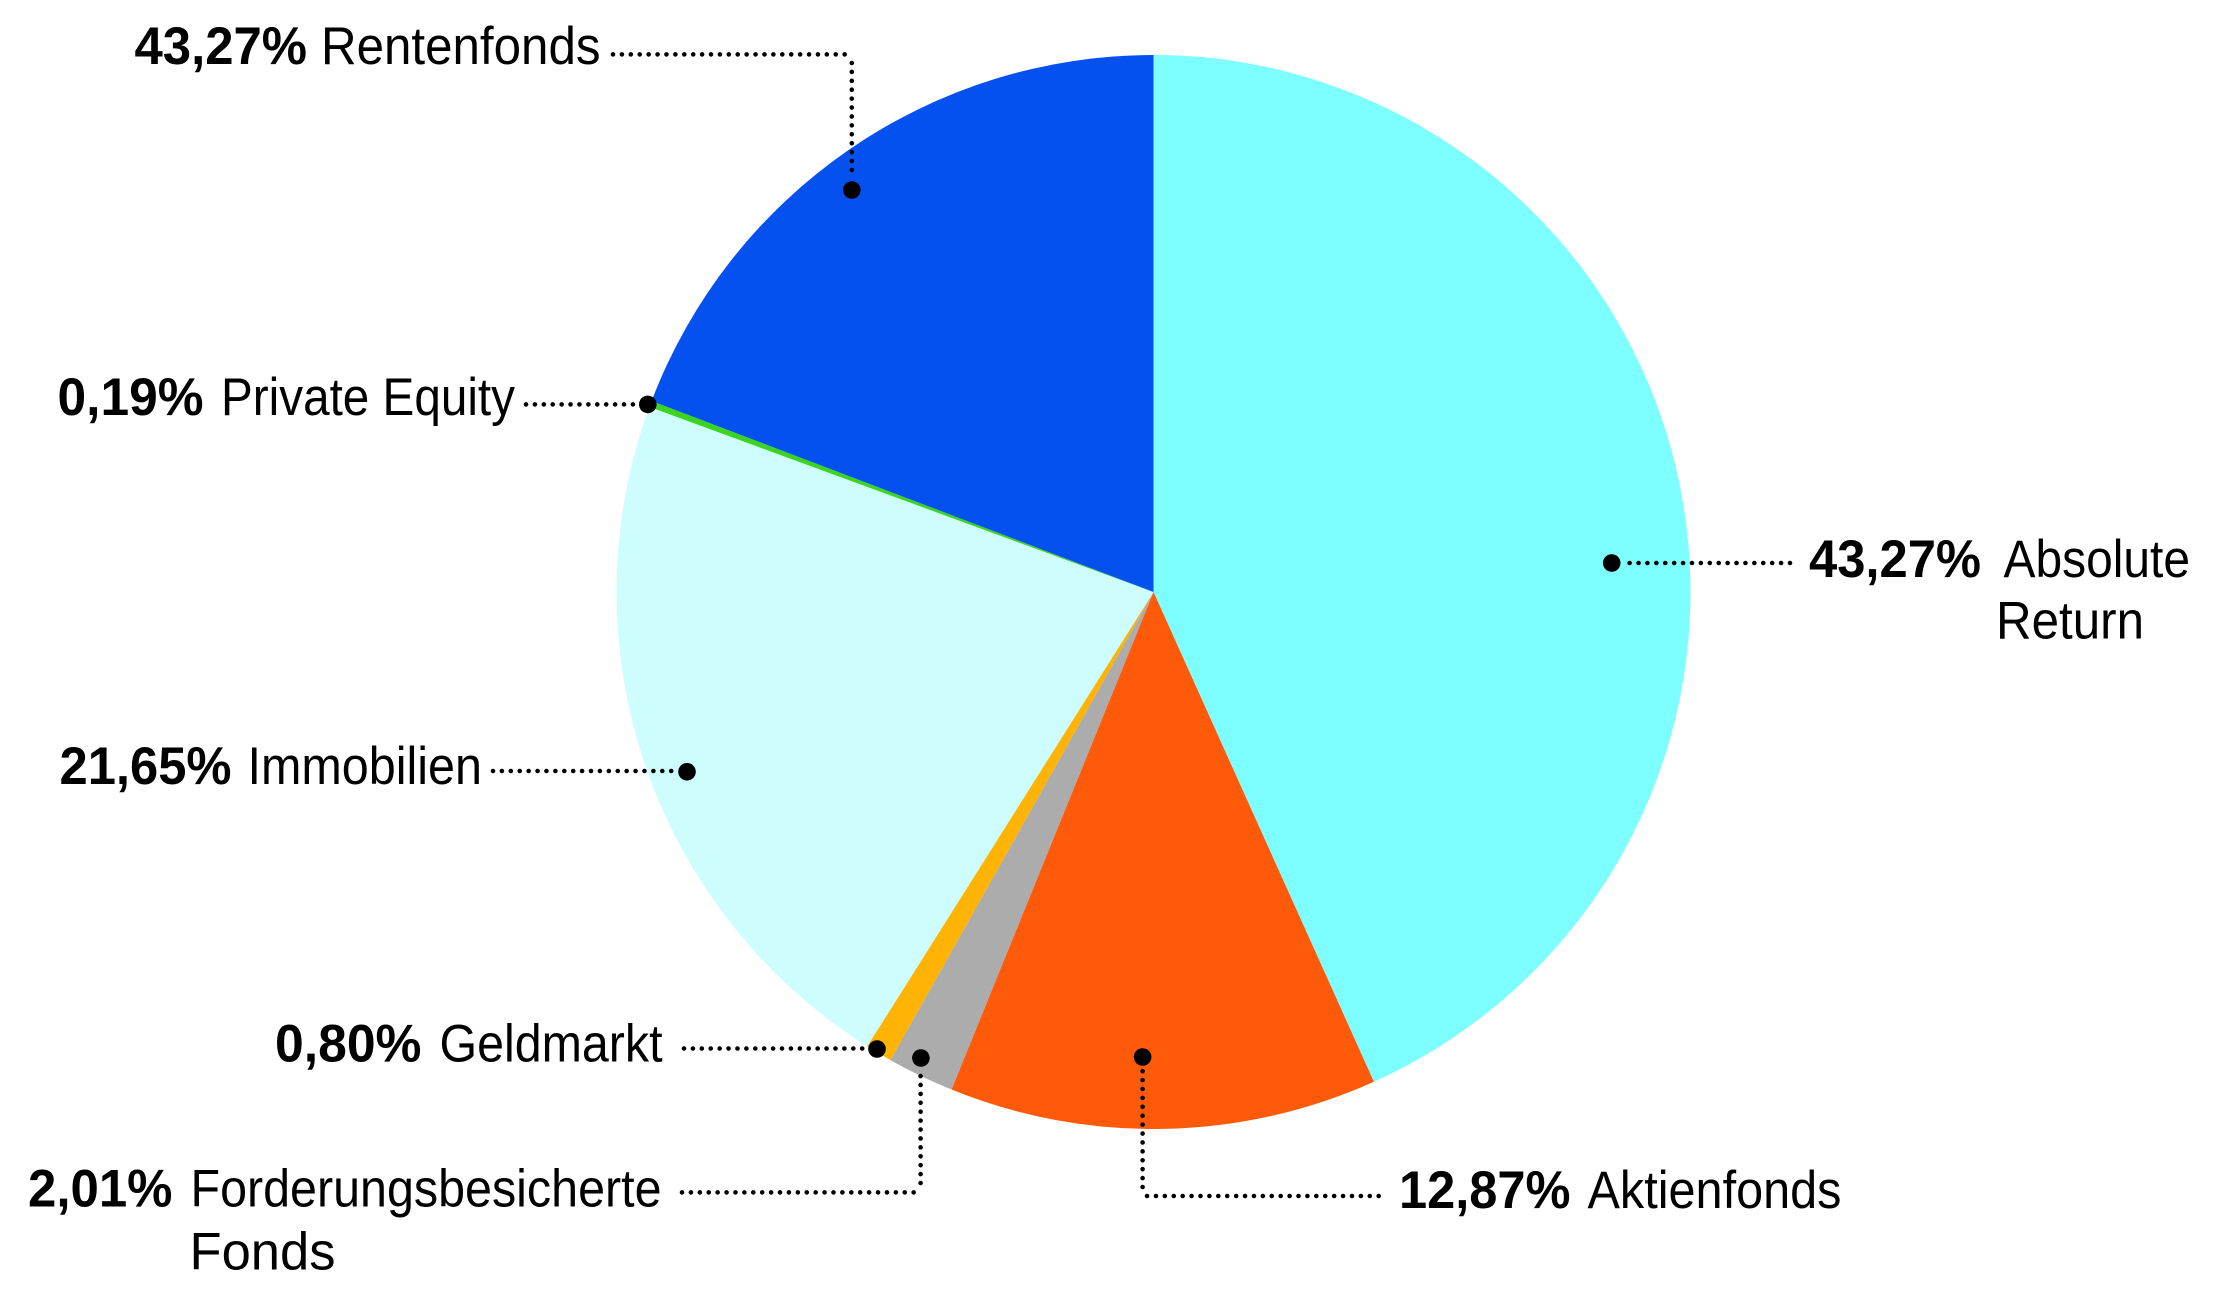 The image size is (2213, 1292). Describe the element at coordinates (426, 1189) in the screenshot. I see `svg-text: Forderungsbesicherte` at that location.